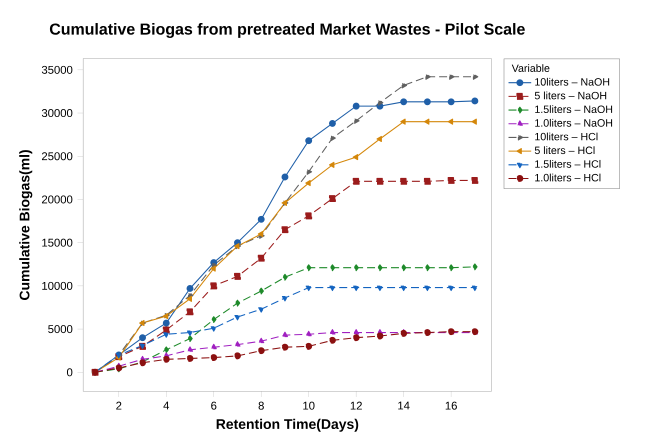 The image size is (662, 448). Describe the element at coordinates (119, 406) in the screenshot. I see `x-tick-label: 2` at that location.